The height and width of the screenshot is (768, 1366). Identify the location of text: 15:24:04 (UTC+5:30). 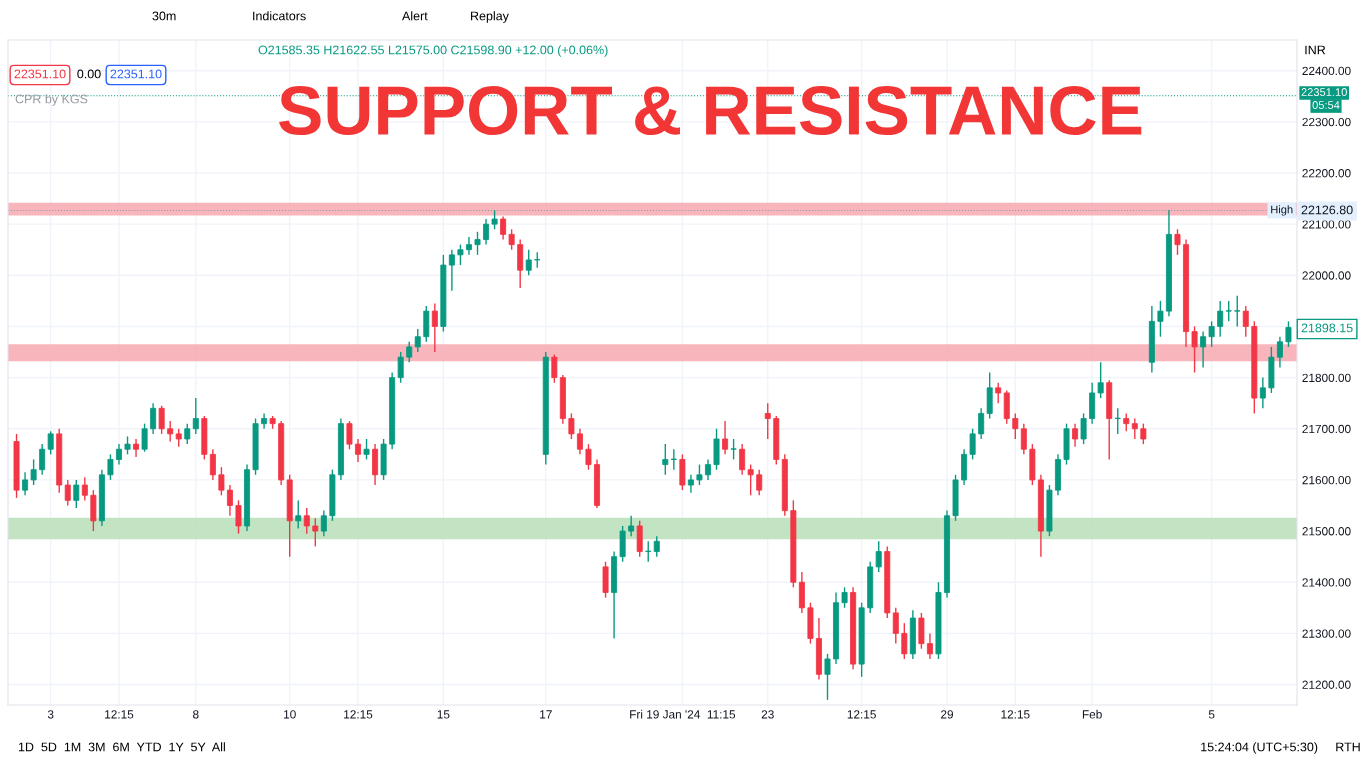
(1259, 748).